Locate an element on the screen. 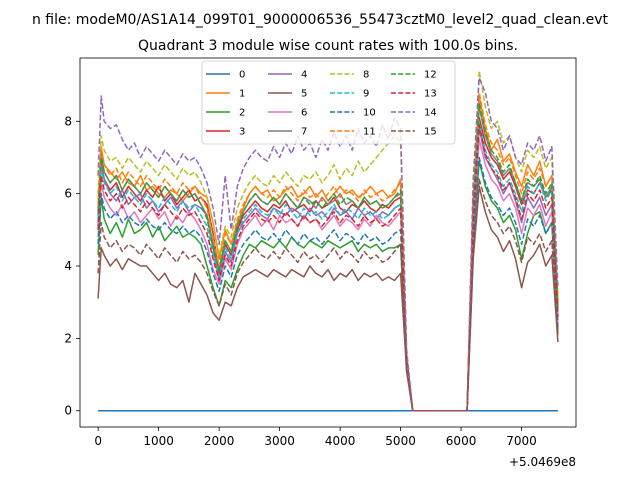 This screenshot has width=640, height=480. legend-label-5: 5 is located at coordinates (304, 94).